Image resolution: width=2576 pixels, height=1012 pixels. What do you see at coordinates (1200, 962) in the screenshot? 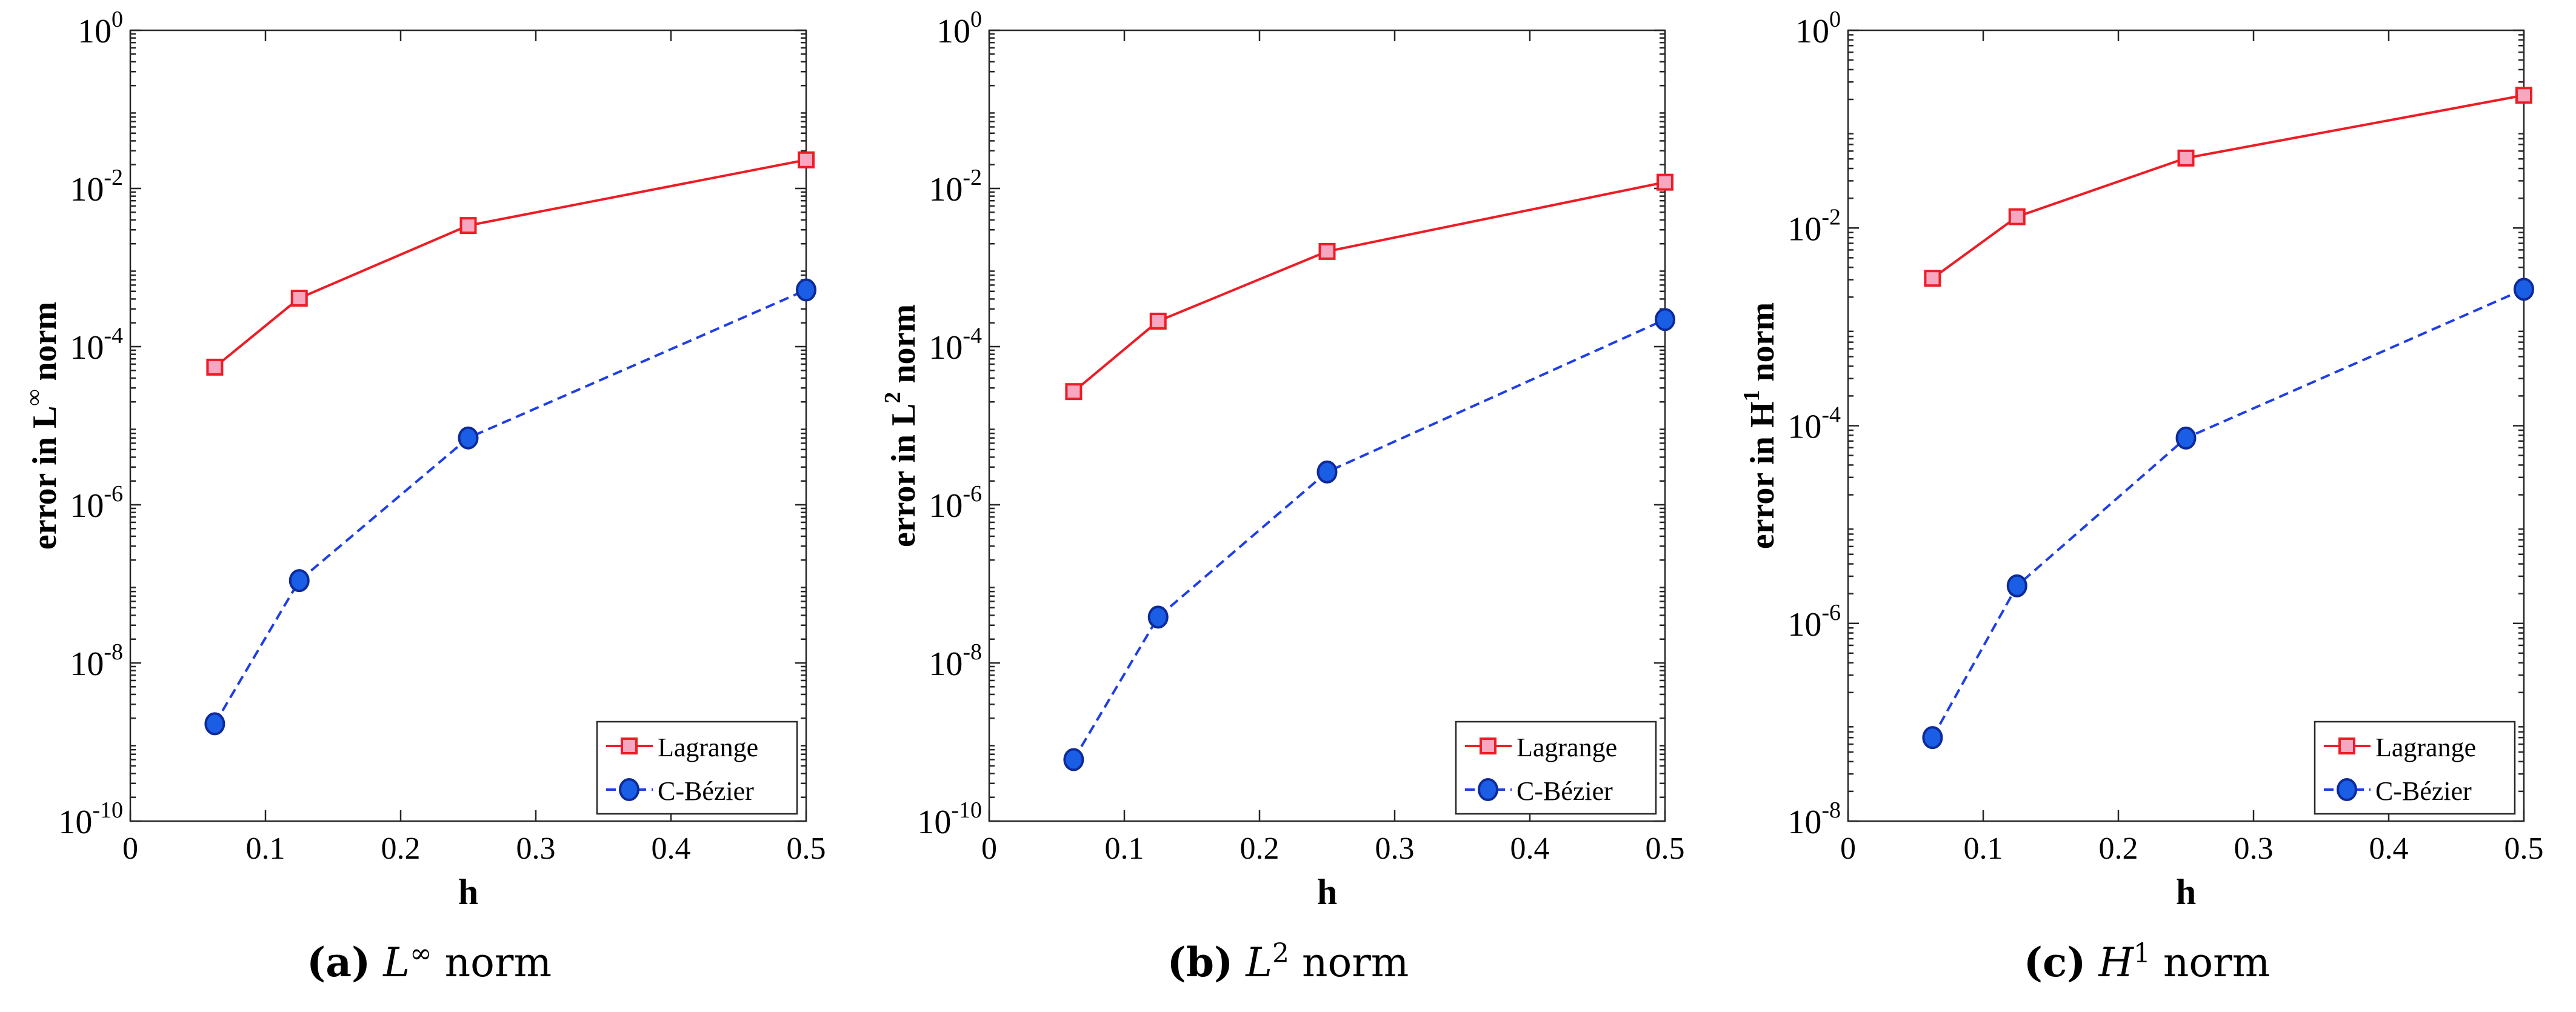
I see `caption-label: (b)` at bounding box center [1200, 962].